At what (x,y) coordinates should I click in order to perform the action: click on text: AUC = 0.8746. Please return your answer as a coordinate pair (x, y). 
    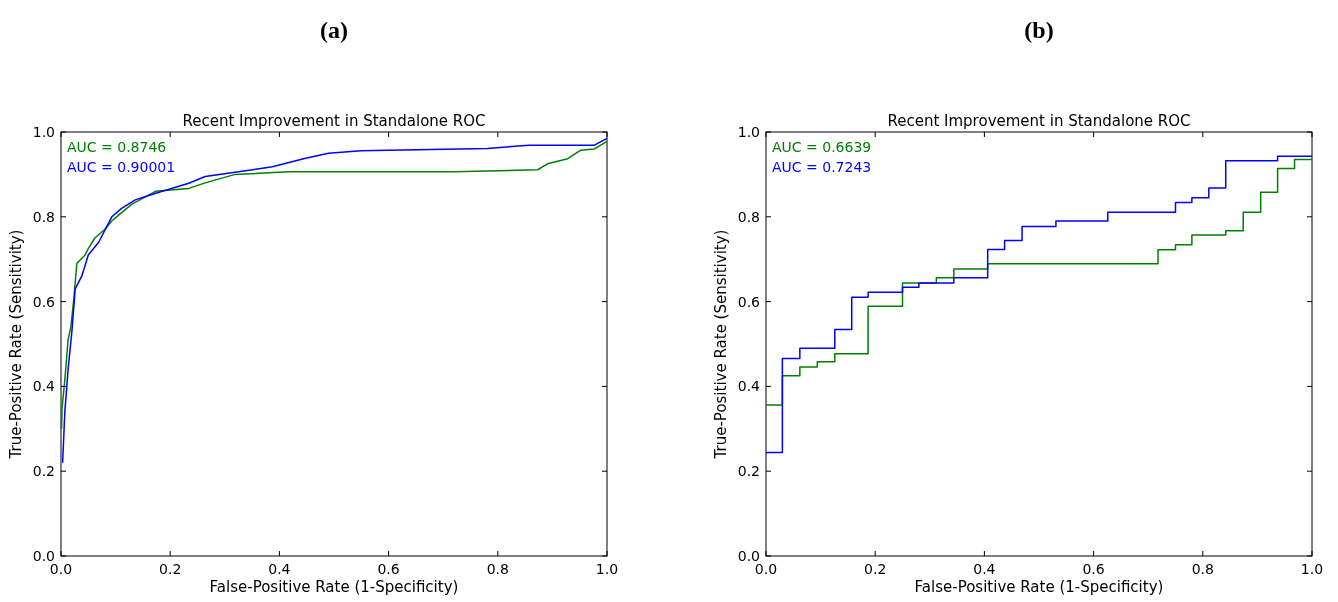
    Looking at the image, I should click on (117, 147).